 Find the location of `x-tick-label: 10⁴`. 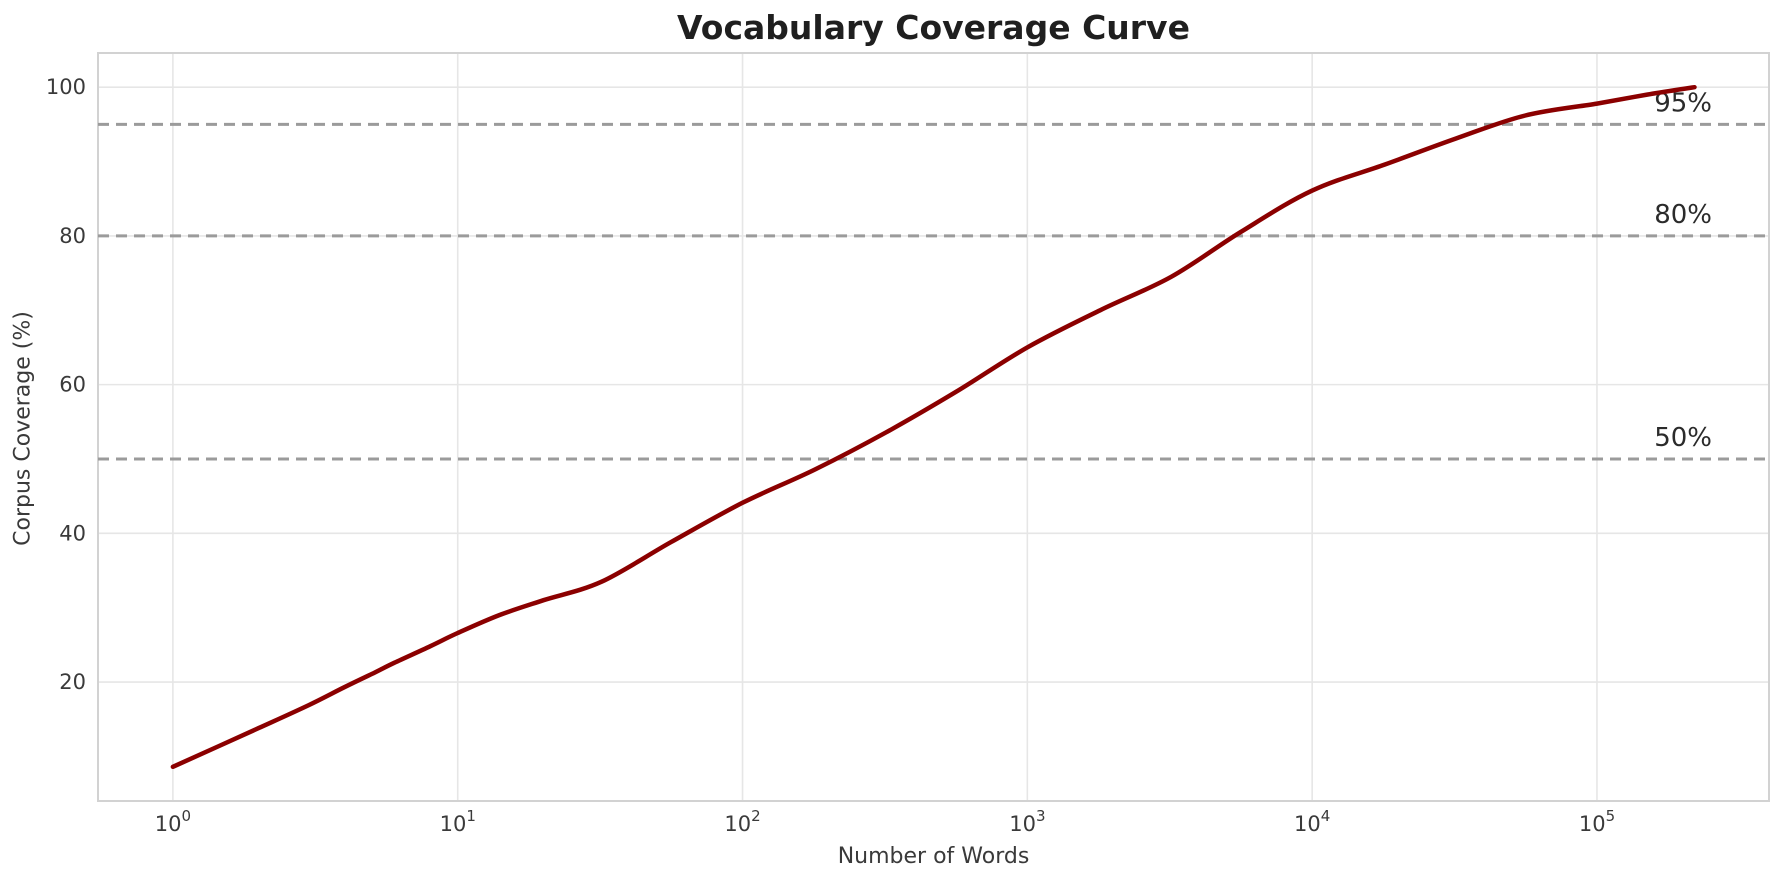

x-tick-label: 10⁴ is located at coordinates (1312, 821).